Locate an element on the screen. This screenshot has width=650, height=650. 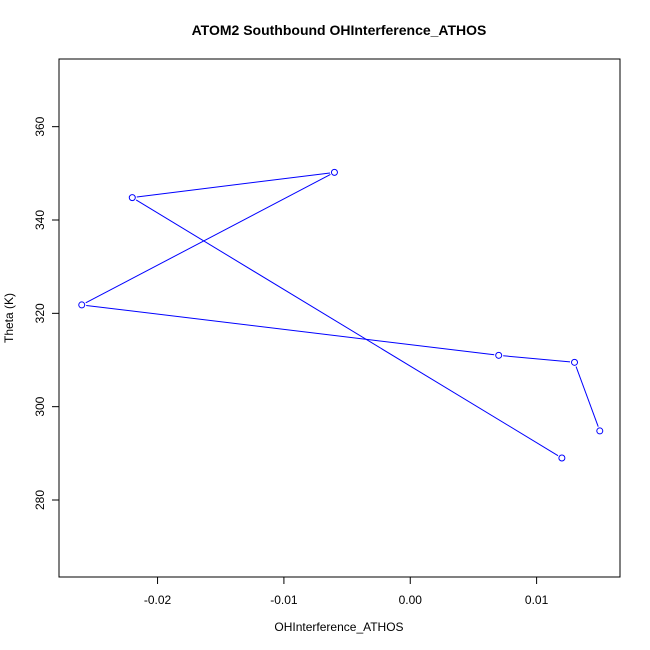
chart-title: ATOM2 Southbound OHInterference_ATHOS is located at coordinates (339, 30).